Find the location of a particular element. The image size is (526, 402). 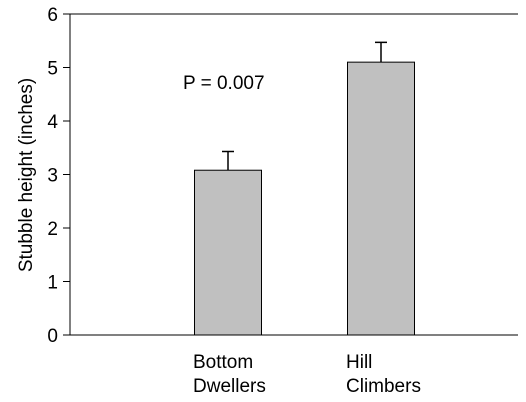

y-tick-label: 0 is located at coordinates (52, 336).